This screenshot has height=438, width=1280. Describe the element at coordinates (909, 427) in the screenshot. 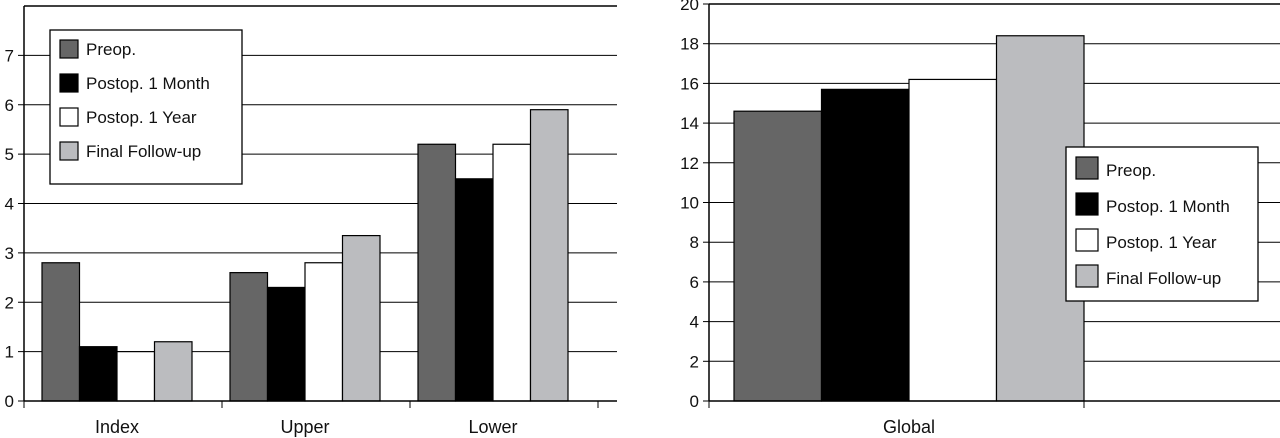

I see `x-category-label: Global` at that location.